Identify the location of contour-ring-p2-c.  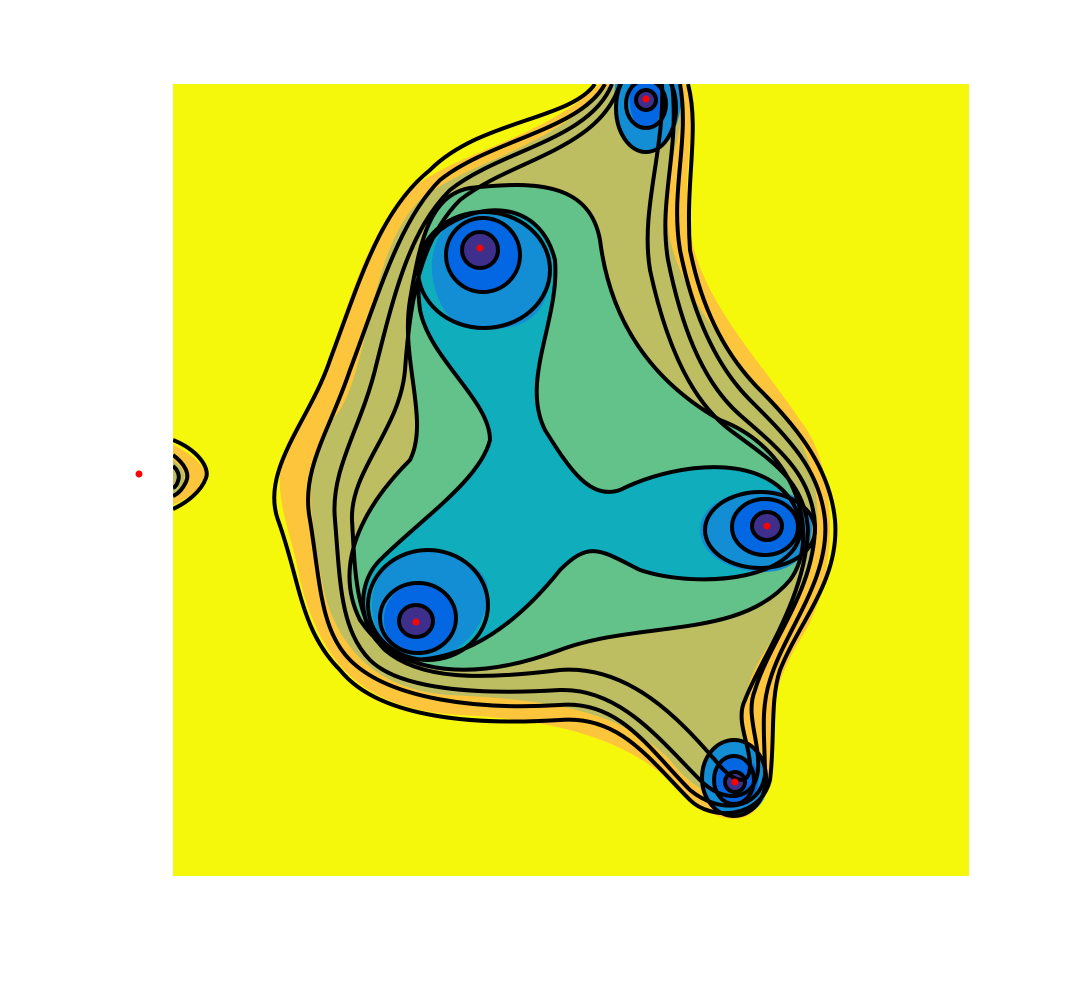
(480, 250).